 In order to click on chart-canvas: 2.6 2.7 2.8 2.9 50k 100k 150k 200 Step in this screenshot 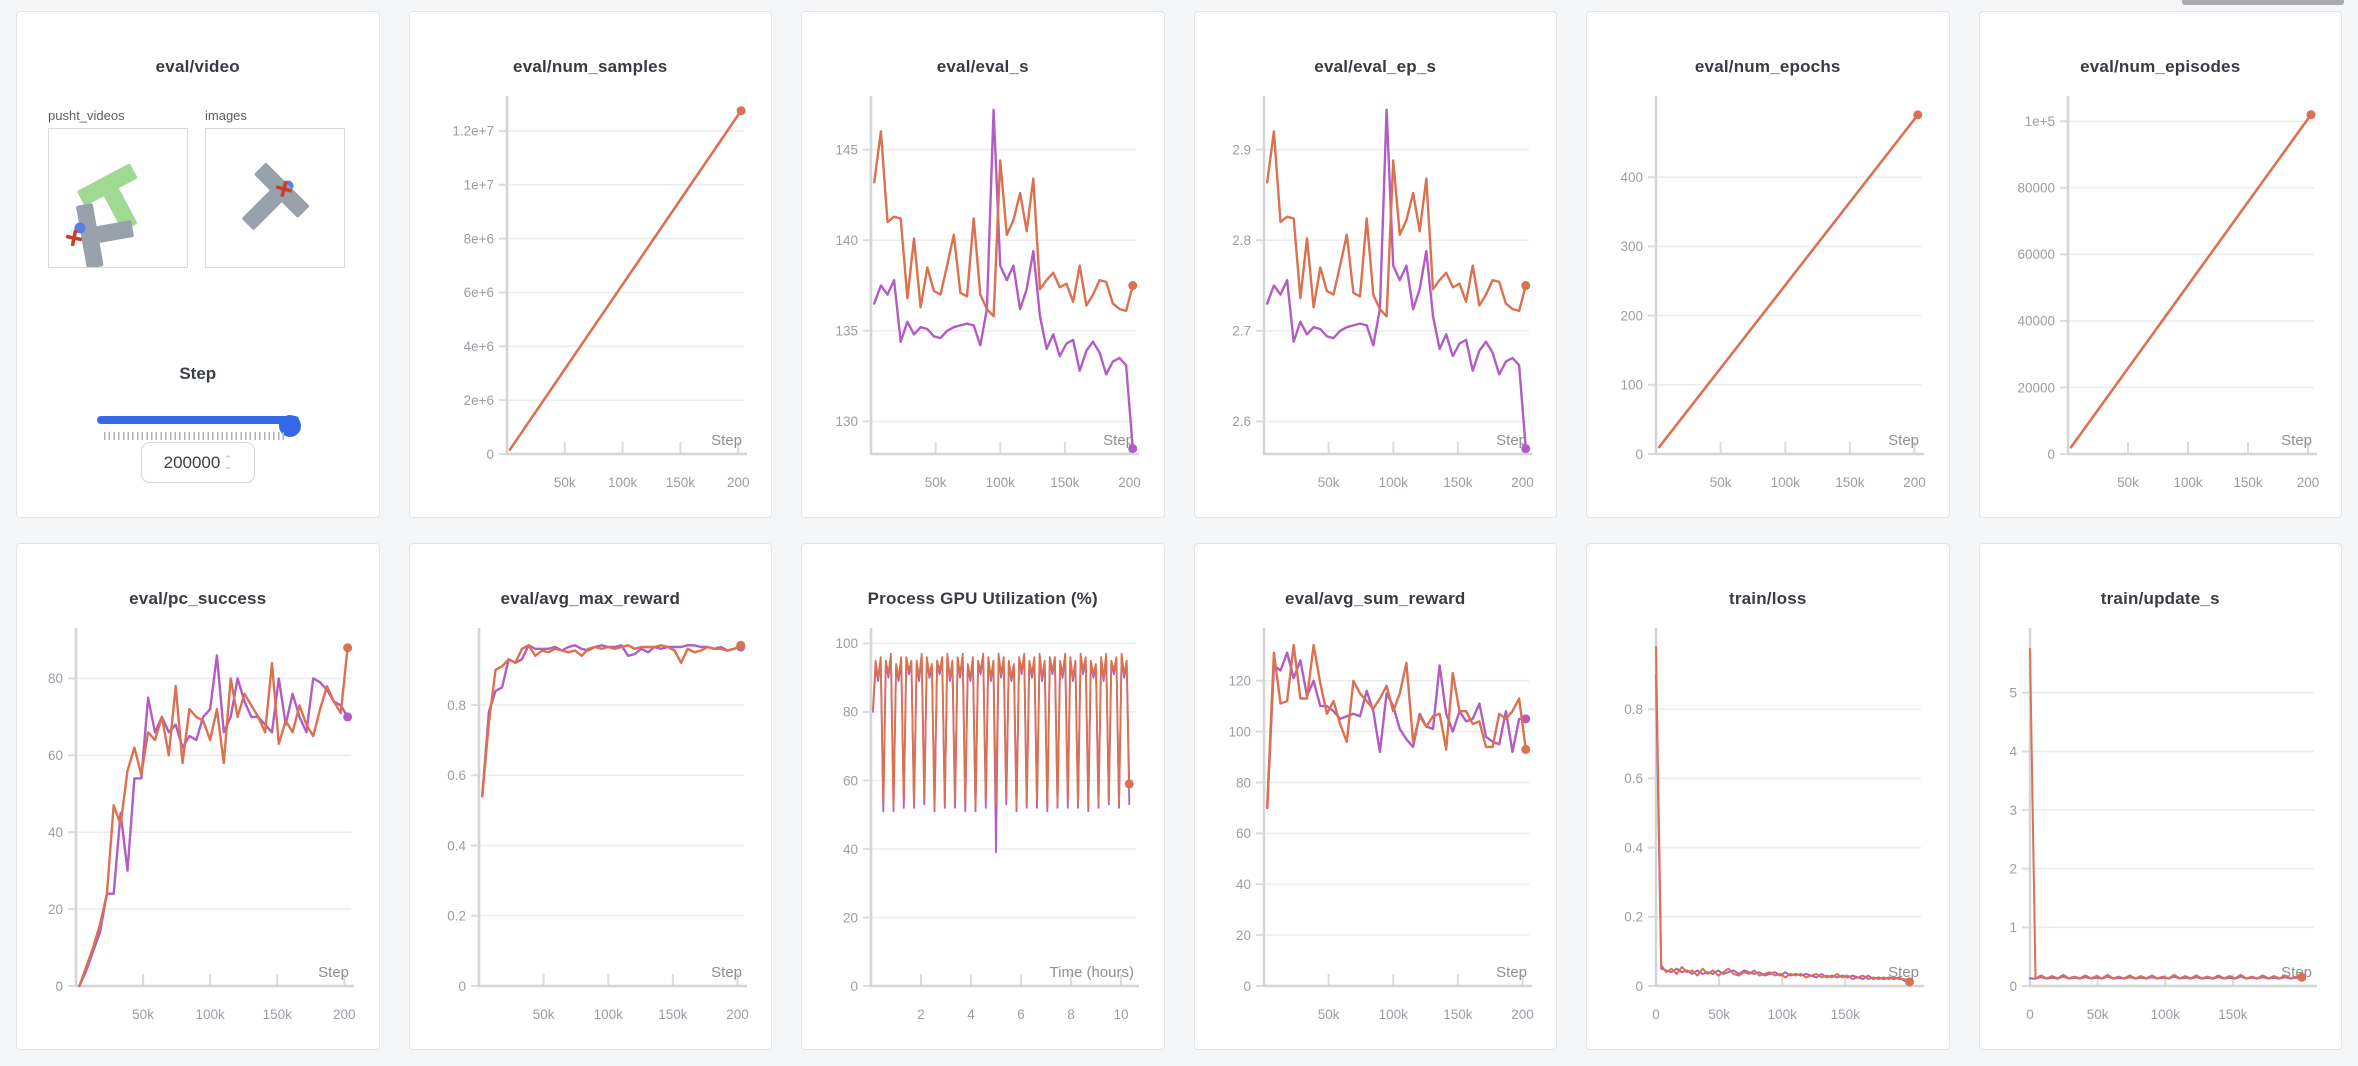, I will do `click(1375, 299)`.